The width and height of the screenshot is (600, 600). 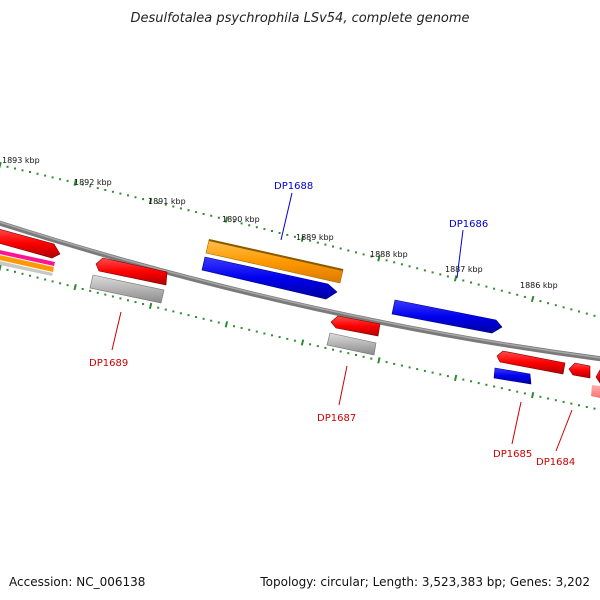 I want to click on tick-label-1888: 1888 kbp, so click(x=389, y=254).